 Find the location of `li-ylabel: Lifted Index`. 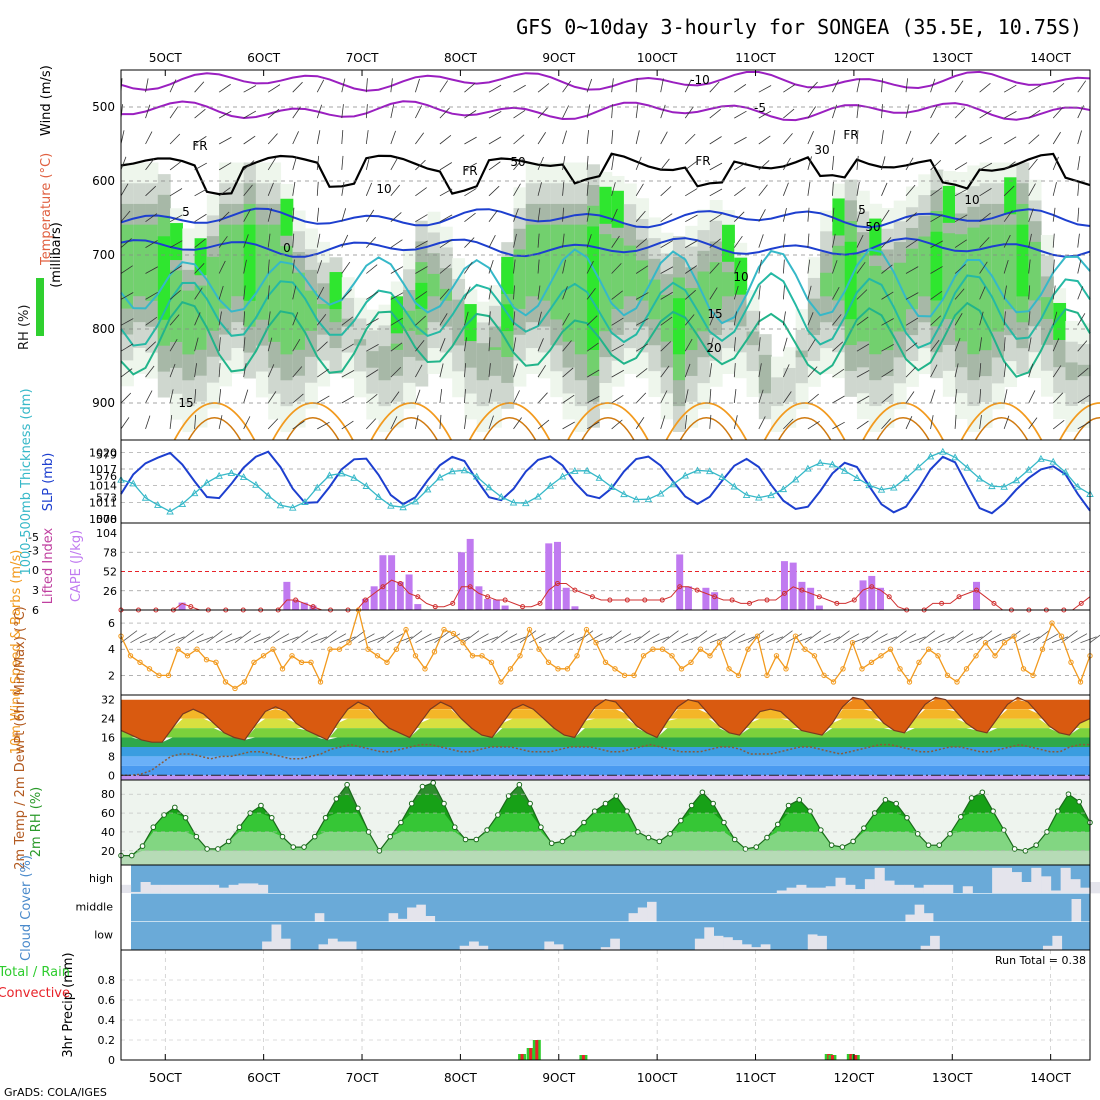

li-ylabel: Lifted Index is located at coordinates (48, 565).